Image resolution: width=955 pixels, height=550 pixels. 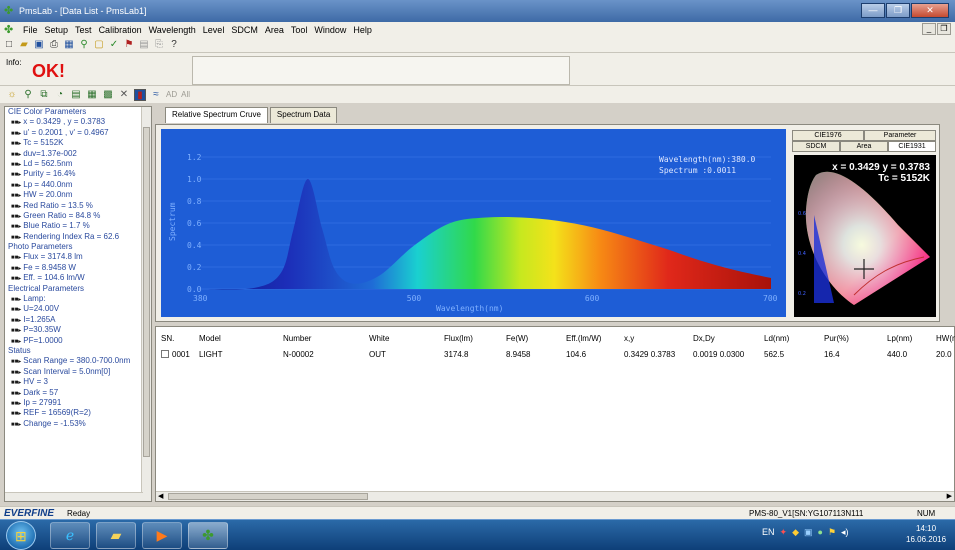 I want to click on menu-wavelength: Wavelength, so click(x=172, y=29).